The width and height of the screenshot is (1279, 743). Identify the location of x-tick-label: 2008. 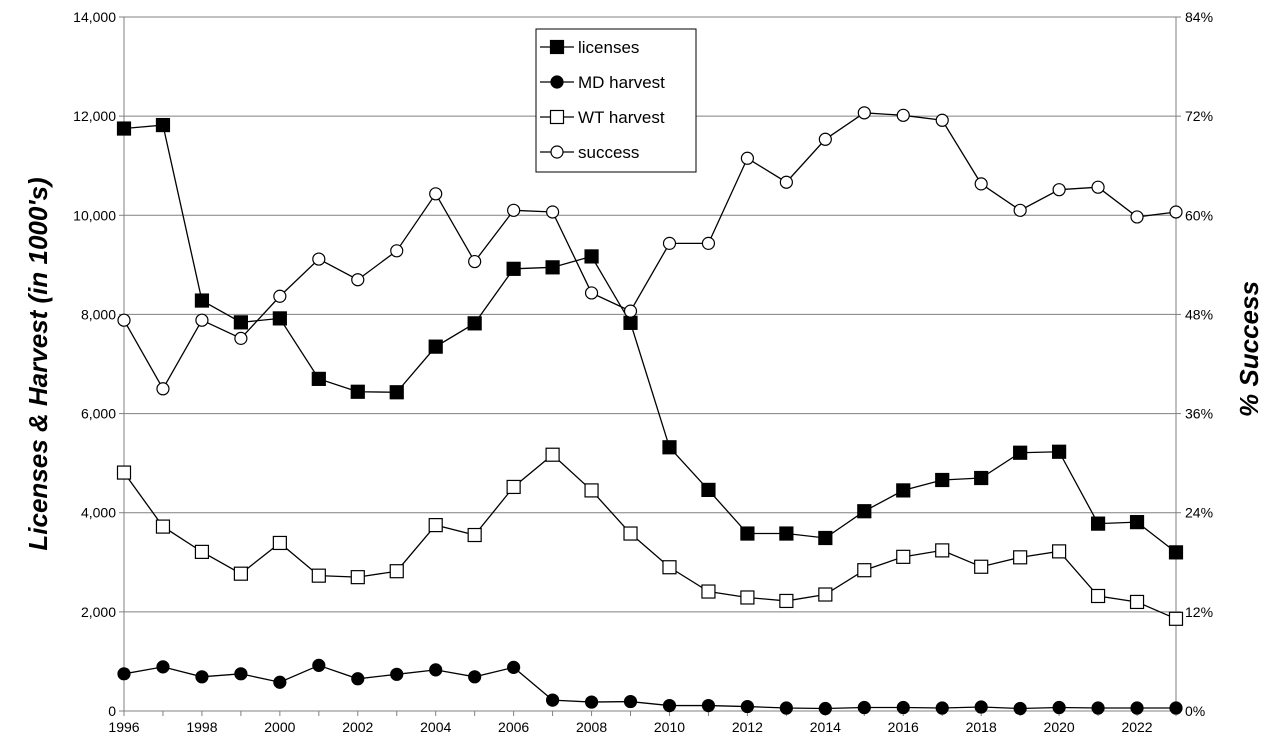
(591, 727).